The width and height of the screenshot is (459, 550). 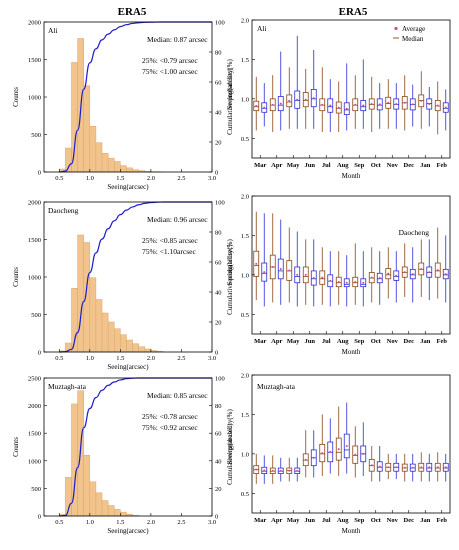 I want to click on y2-tick-label: 40, so click(x=218, y=293).